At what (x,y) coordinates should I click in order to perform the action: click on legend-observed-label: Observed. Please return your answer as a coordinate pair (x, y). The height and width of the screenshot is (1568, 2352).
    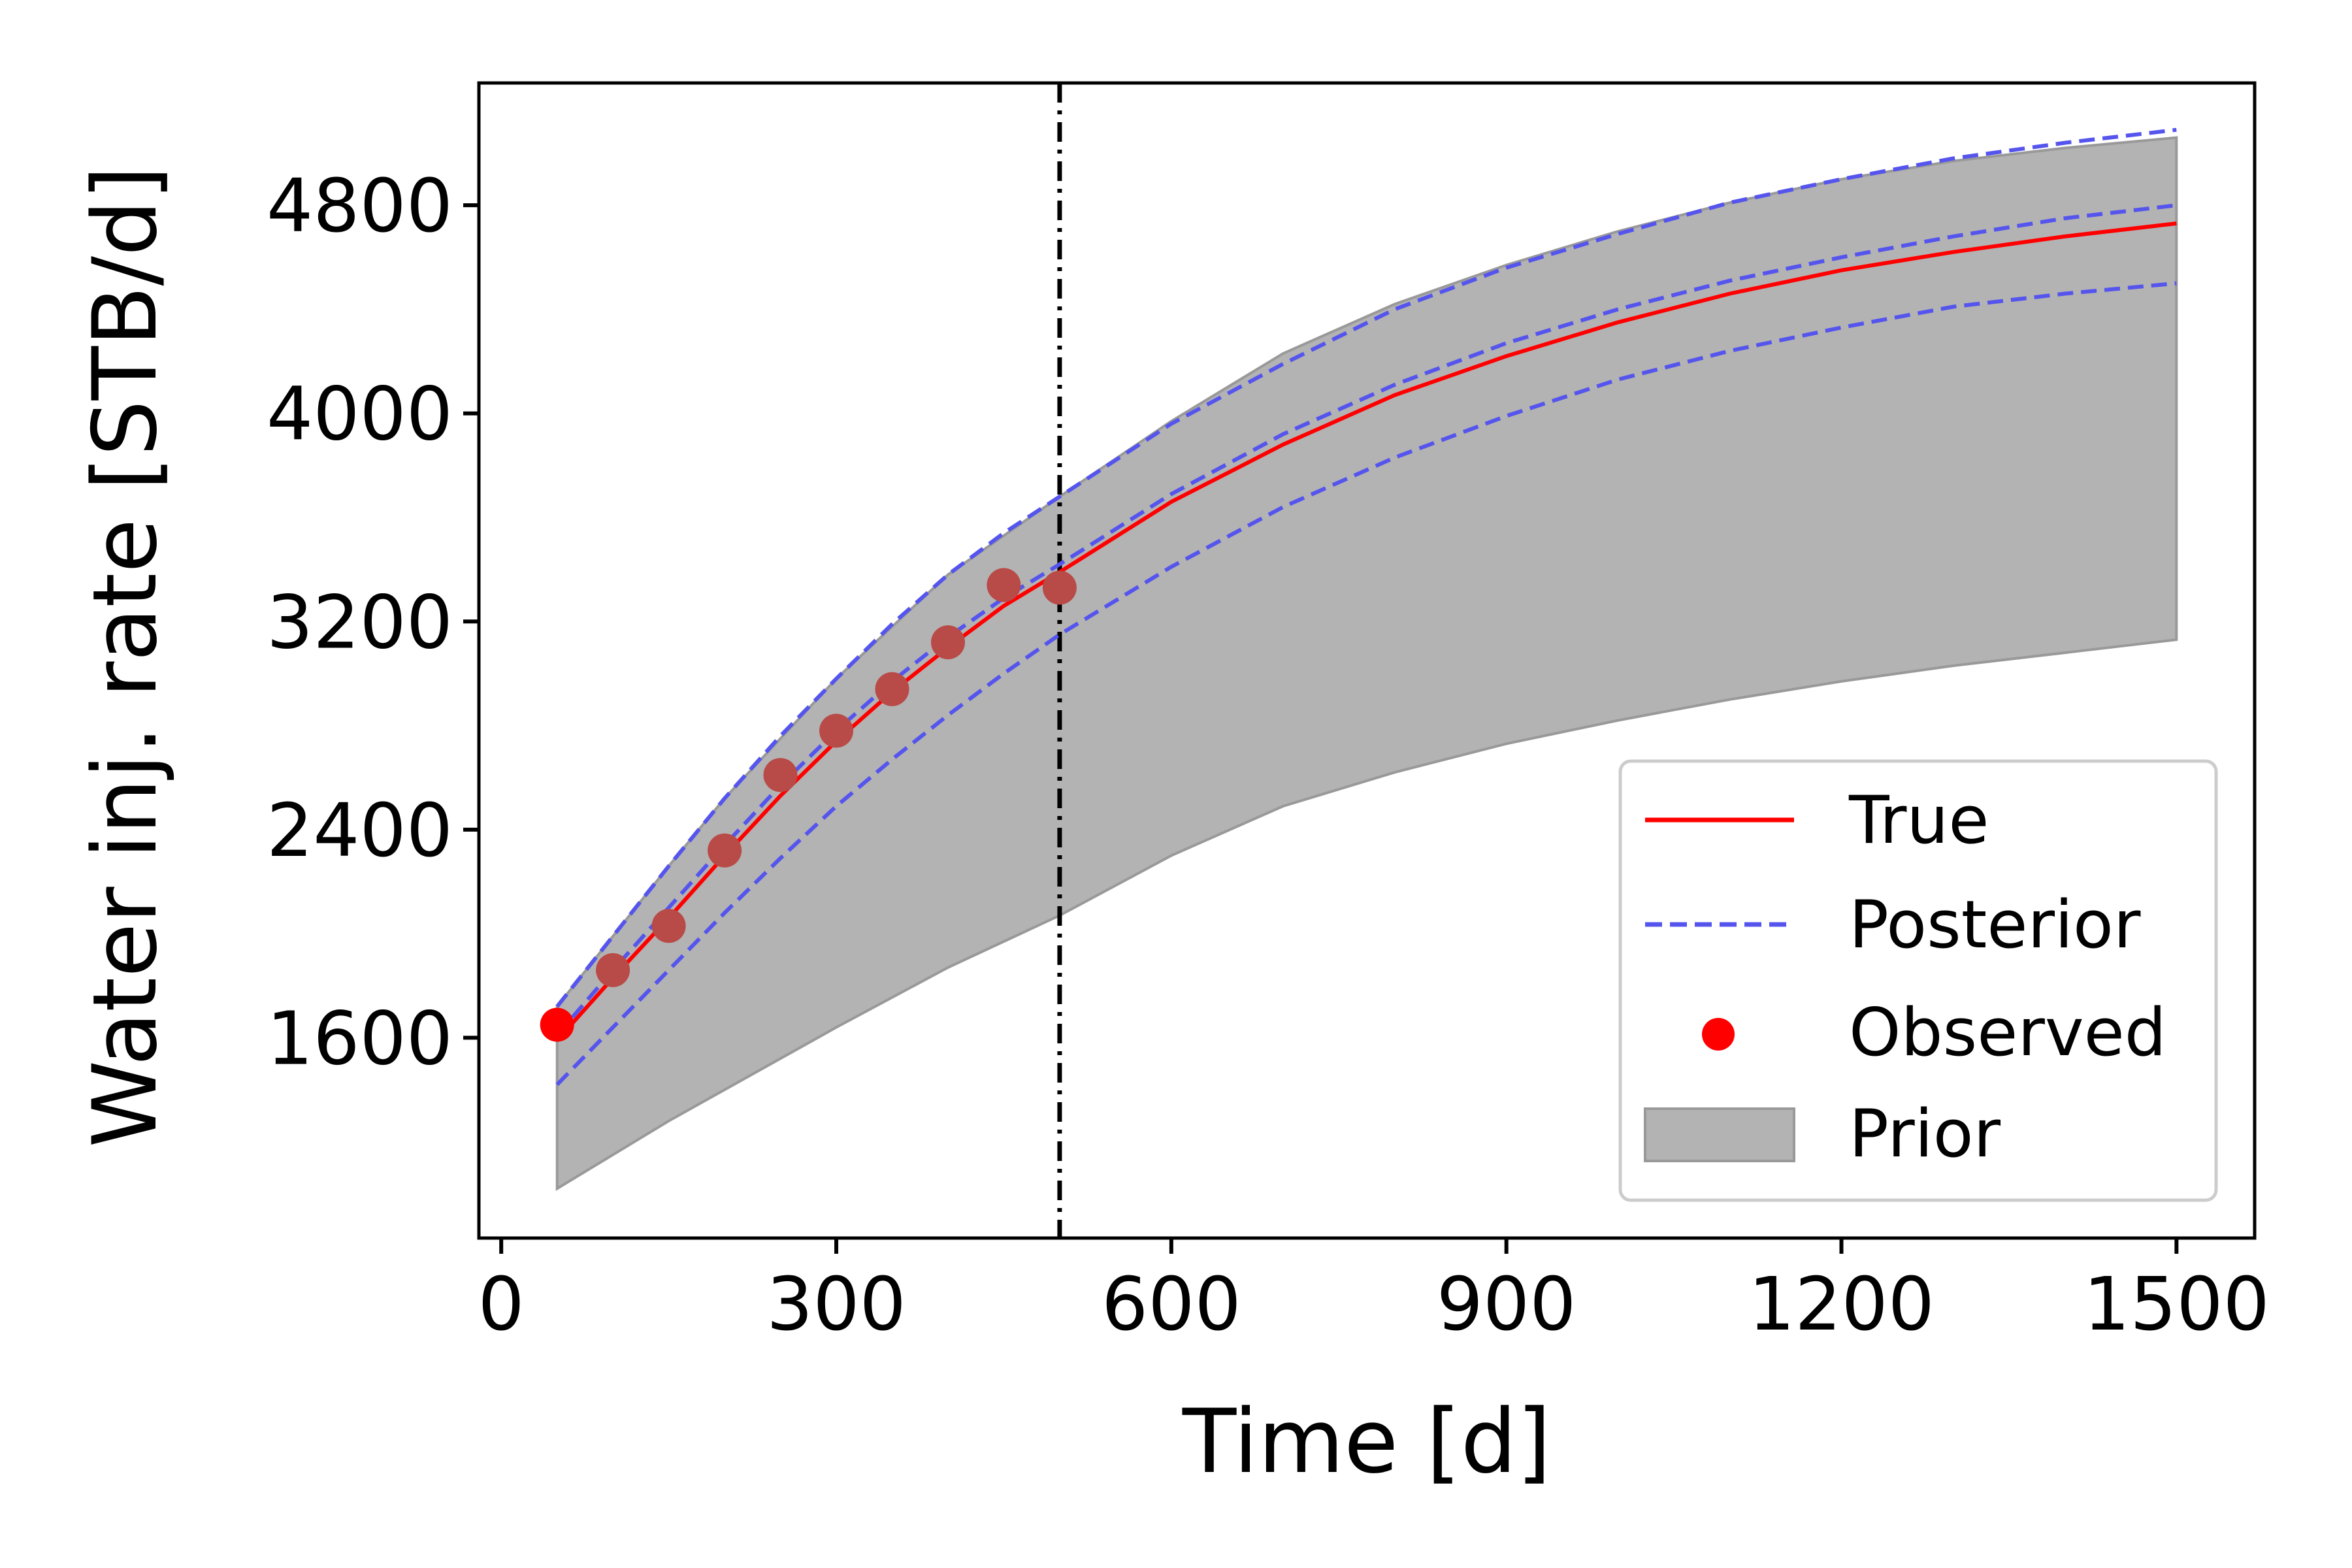
    Looking at the image, I should click on (2007, 1032).